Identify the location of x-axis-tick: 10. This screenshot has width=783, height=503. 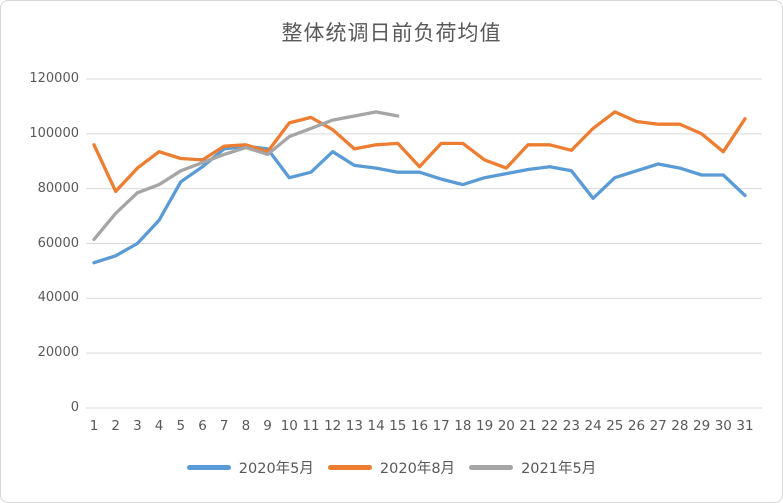
(289, 426).